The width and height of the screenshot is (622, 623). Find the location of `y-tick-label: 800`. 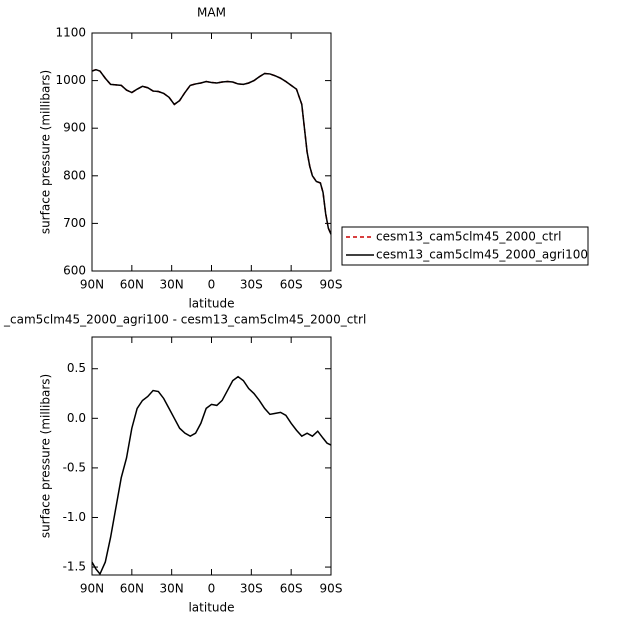

y-tick-label: 800 is located at coordinates (74, 175).